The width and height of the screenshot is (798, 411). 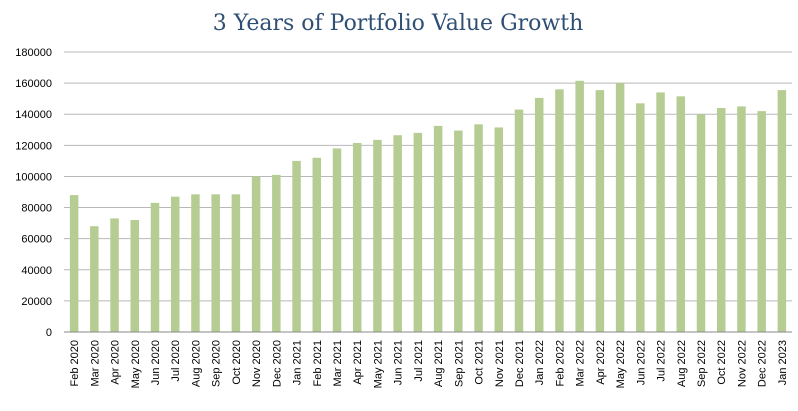 I want to click on y-tick-label: 100000, so click(x=33, y=177).